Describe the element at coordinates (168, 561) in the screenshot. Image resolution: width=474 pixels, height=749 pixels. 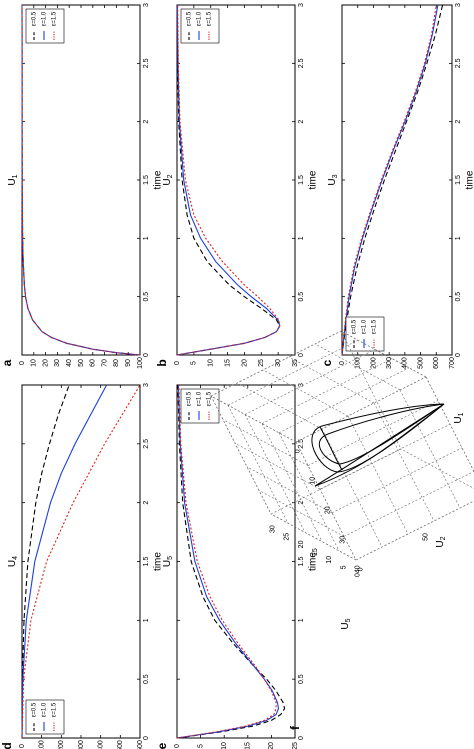
I see `y-axis-label: U5` at that location.